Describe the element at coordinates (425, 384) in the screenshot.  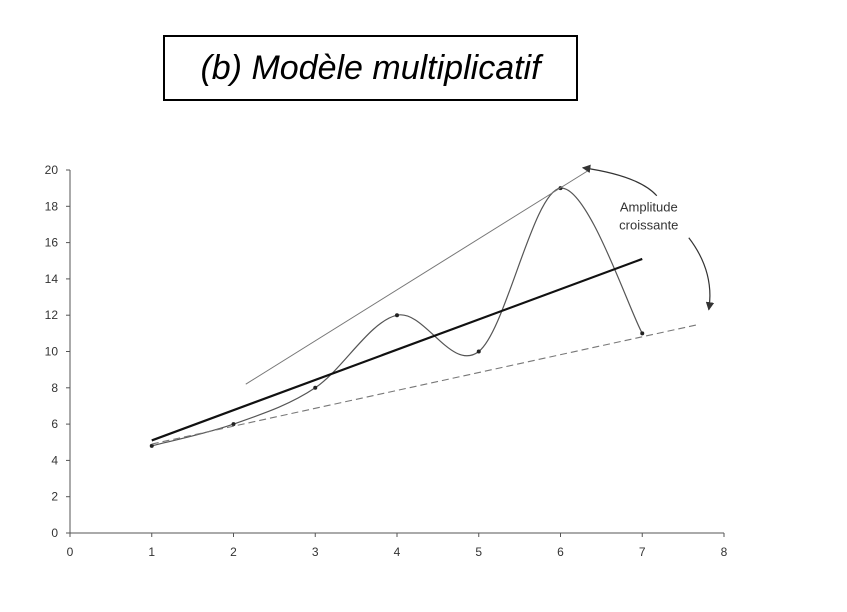
I see `lower-envelope-line` at that location.